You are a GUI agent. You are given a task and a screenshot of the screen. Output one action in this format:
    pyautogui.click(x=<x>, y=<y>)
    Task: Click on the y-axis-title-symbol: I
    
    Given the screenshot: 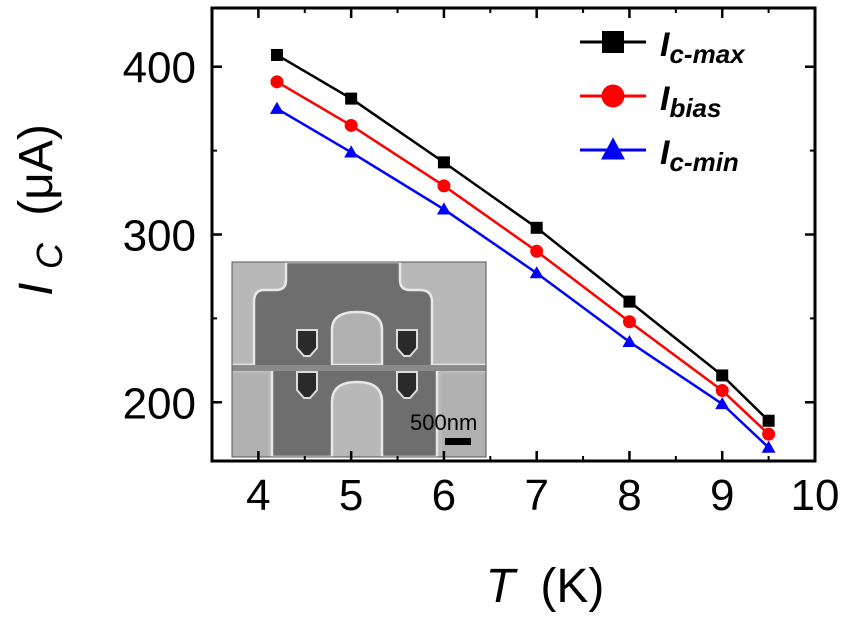 What is the action you would take?
    pyautogui.click(x=36, y=288)
    